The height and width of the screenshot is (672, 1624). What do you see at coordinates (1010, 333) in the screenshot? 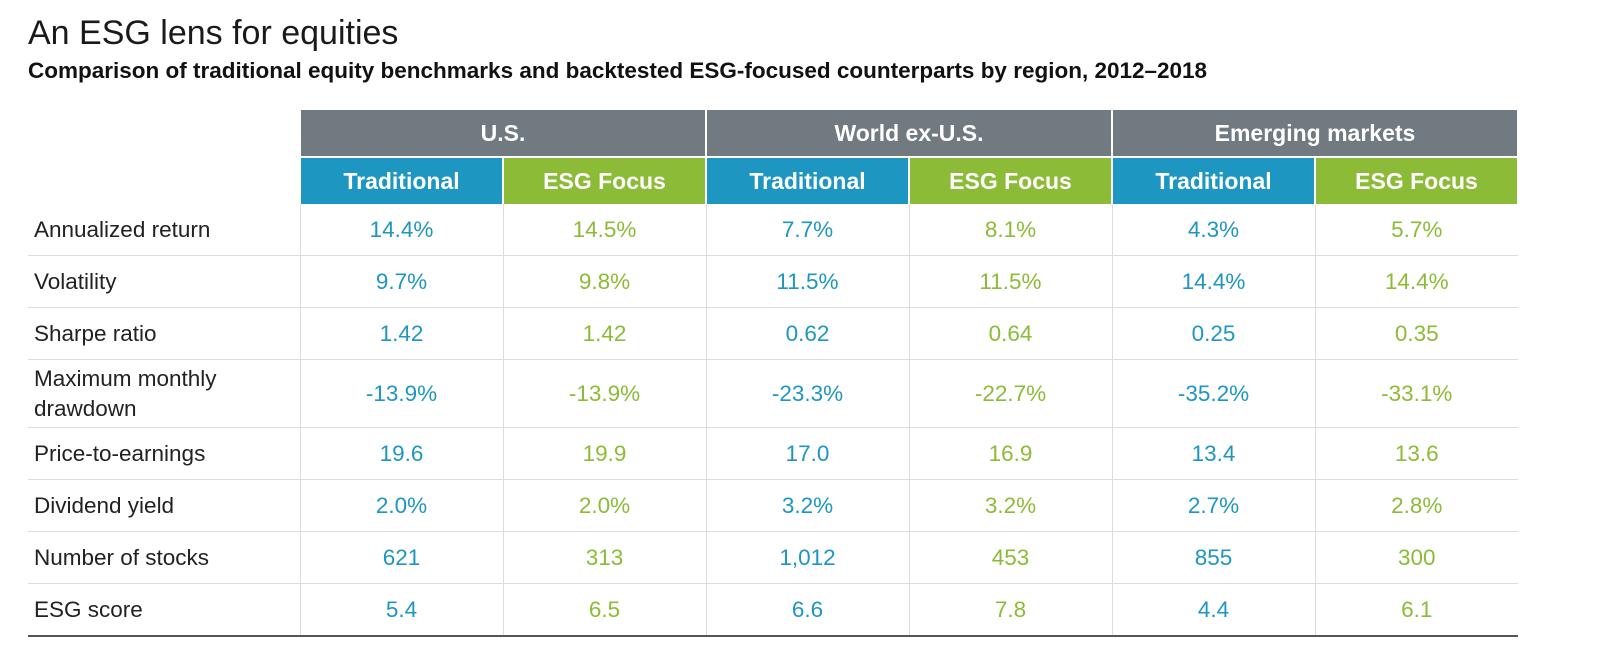
I see `table-cell: 0.64` at bounding box center [1010, 333].